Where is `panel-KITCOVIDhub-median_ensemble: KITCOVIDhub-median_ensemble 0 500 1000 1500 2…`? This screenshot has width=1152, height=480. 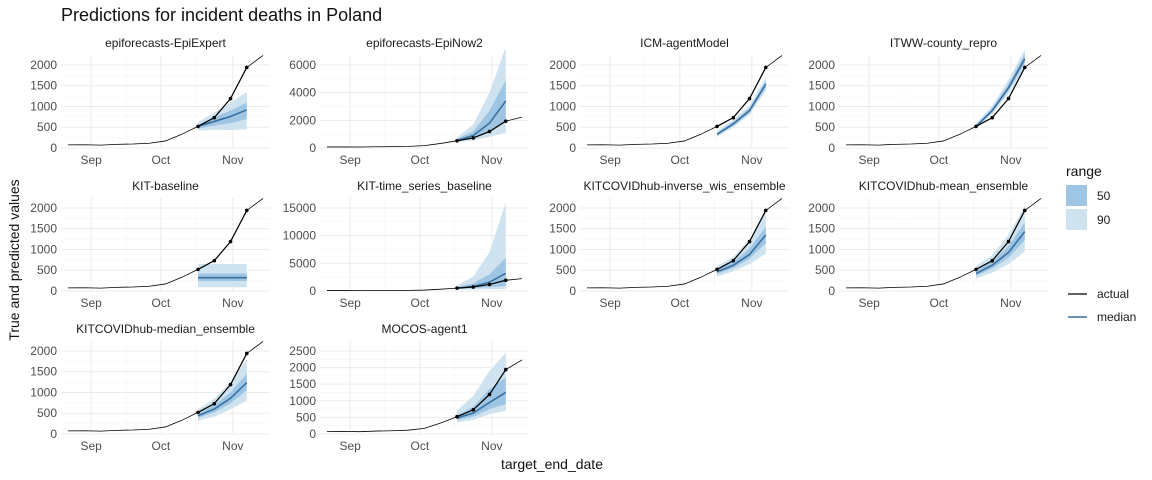
panel-KITCOVIDhub-median_ensemble: KITCOVIDhub-median_ensemble 0 500 1000 1500 2… is located at coordinates (150, 387).